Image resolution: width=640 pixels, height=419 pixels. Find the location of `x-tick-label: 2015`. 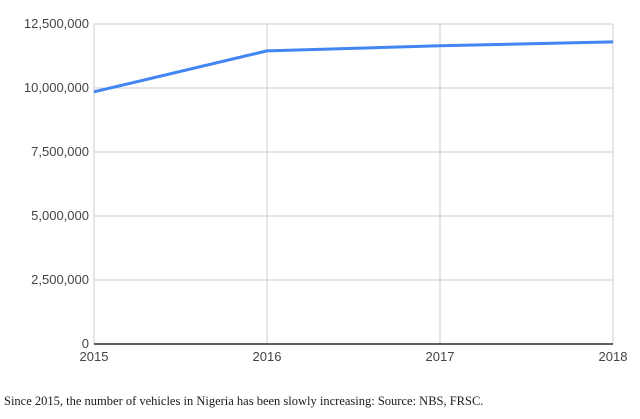

x-tick-label: 2015 is located at coordinates (94, 356).